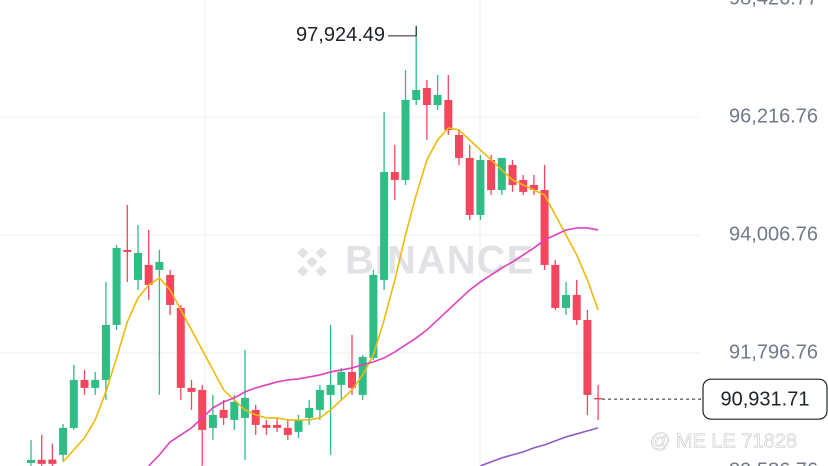 The height and width of the screenshot is (466, 828). I want to click on y-tick-label: 98,426.77, so click(773, 4).